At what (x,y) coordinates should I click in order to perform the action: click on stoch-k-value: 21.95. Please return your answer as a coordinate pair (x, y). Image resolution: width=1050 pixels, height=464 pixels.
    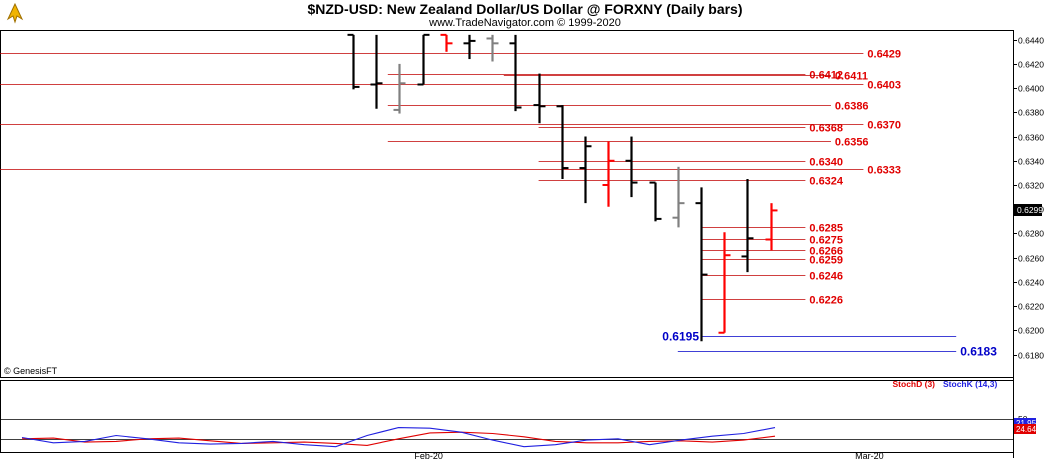
    Looking at the image, I should click on (1026, 423).